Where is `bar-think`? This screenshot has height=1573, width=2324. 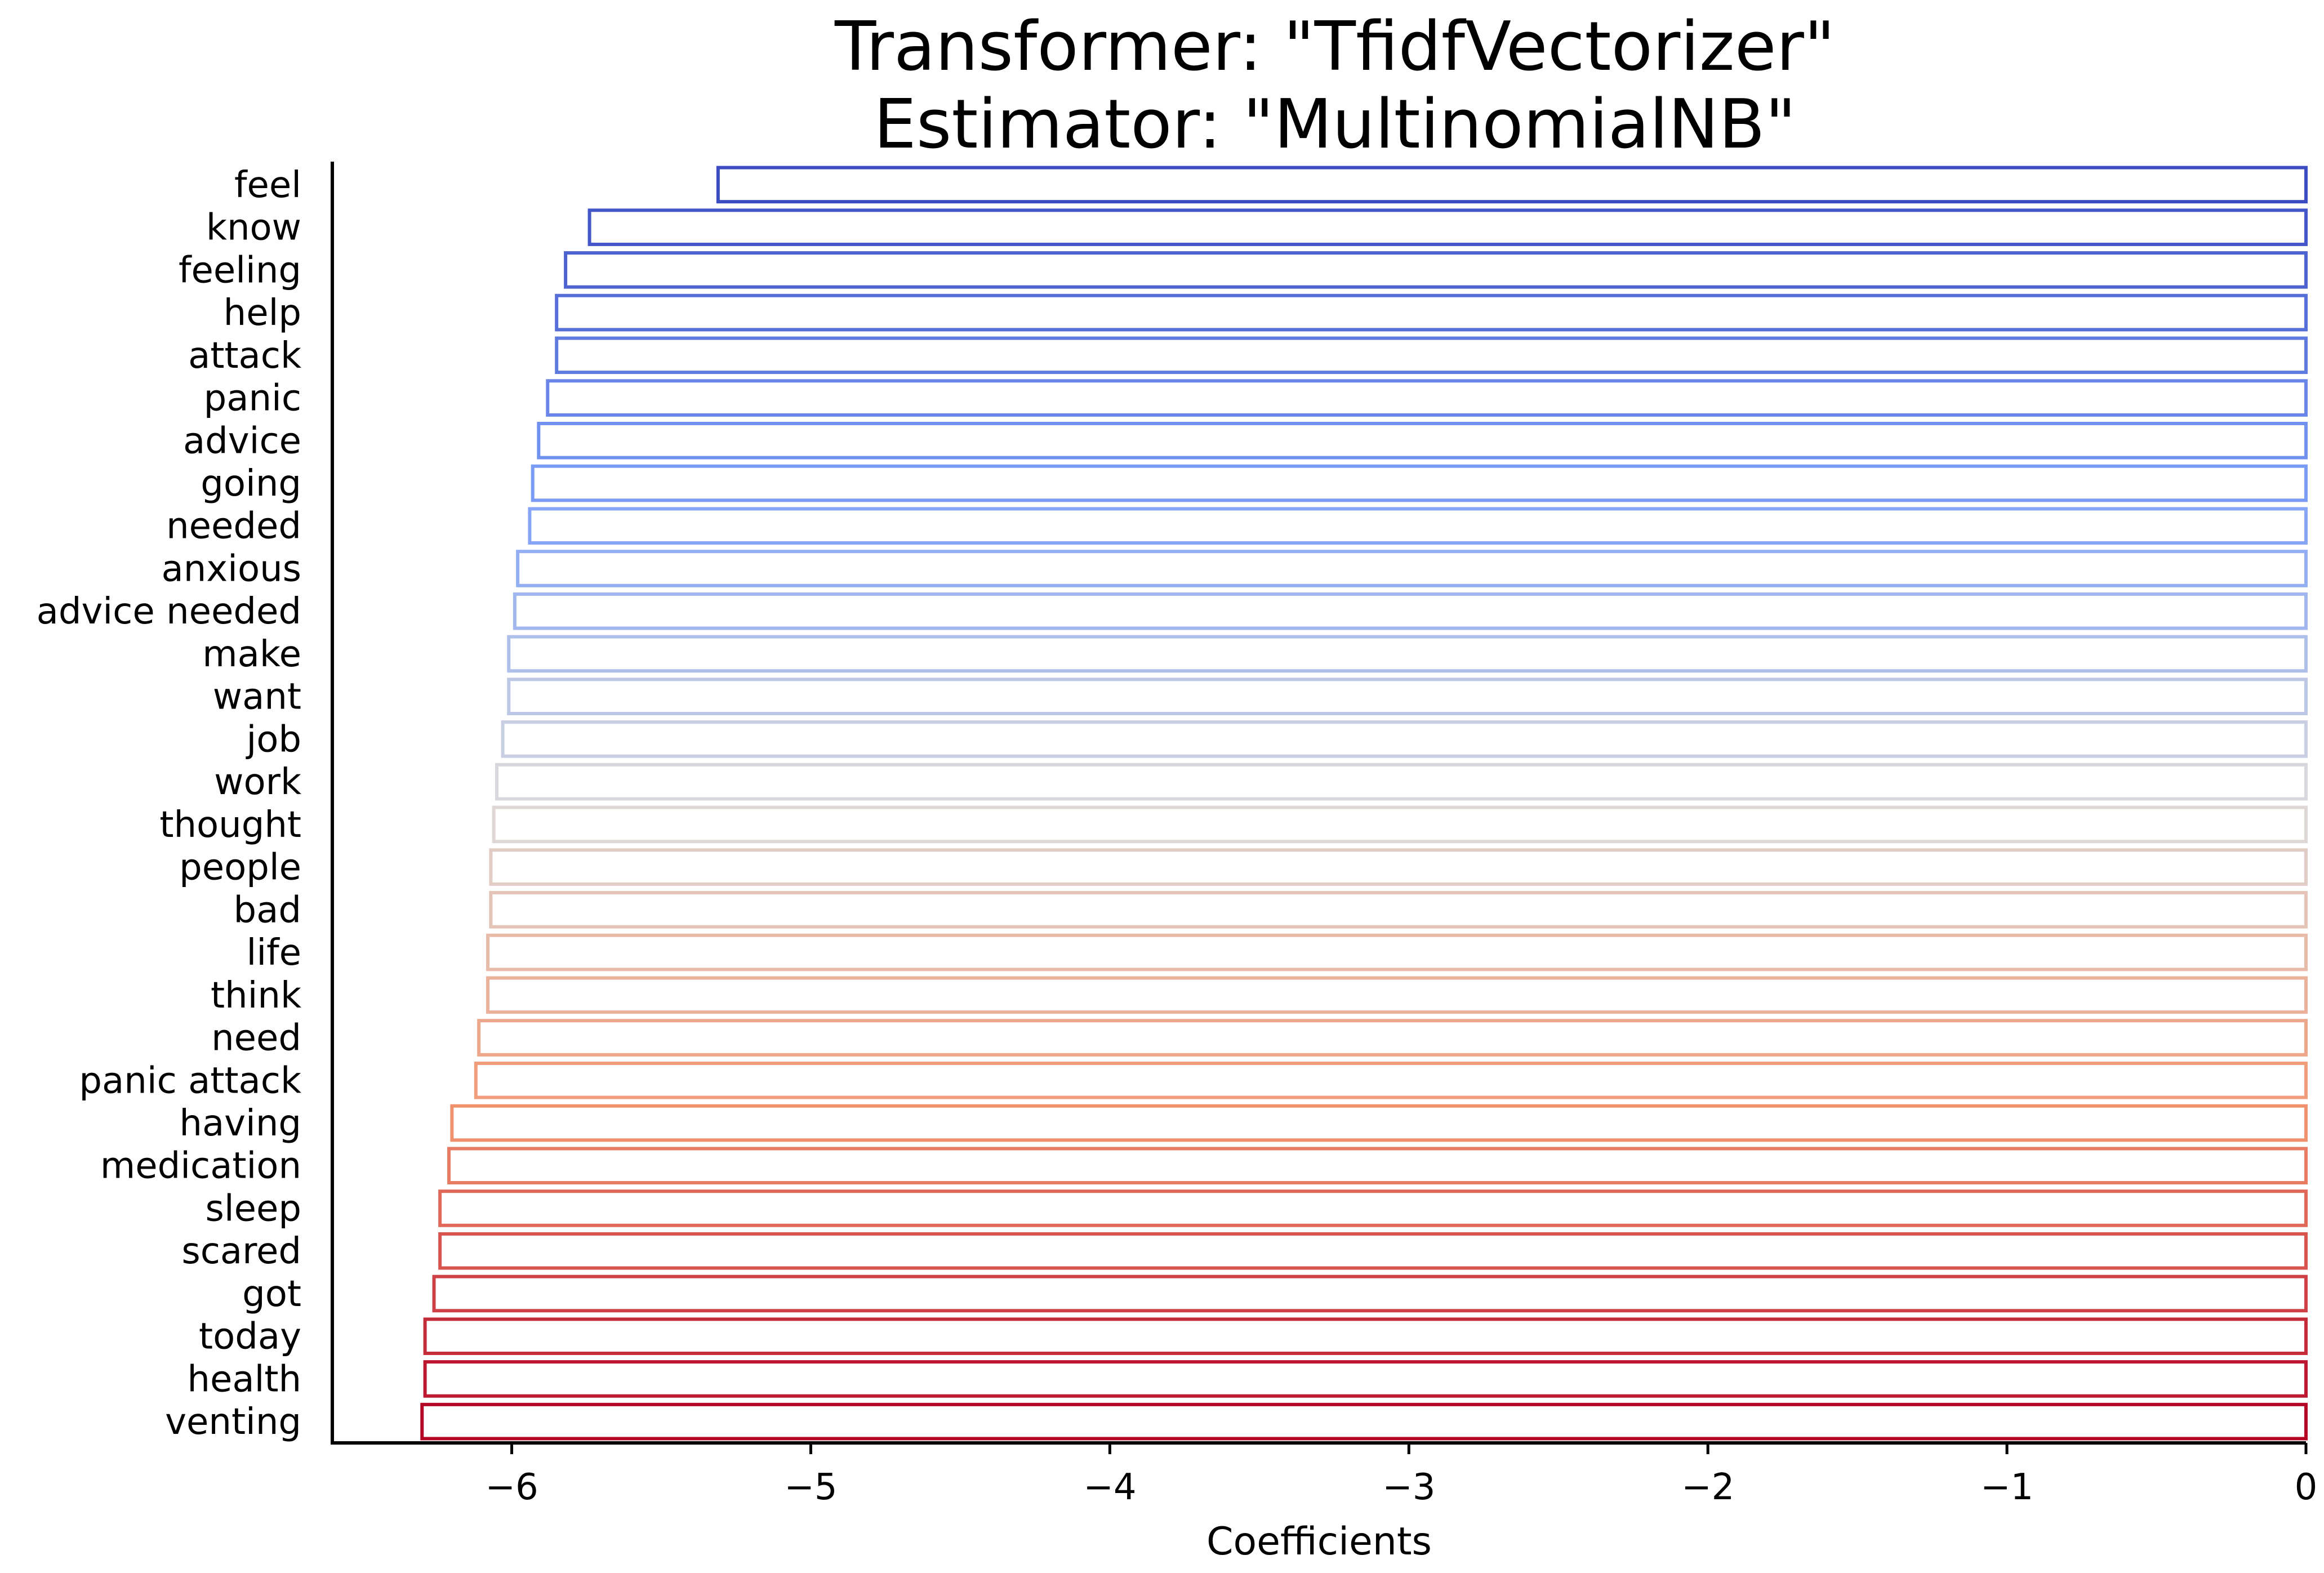
bar-think is located at coordinates (1397, 995).